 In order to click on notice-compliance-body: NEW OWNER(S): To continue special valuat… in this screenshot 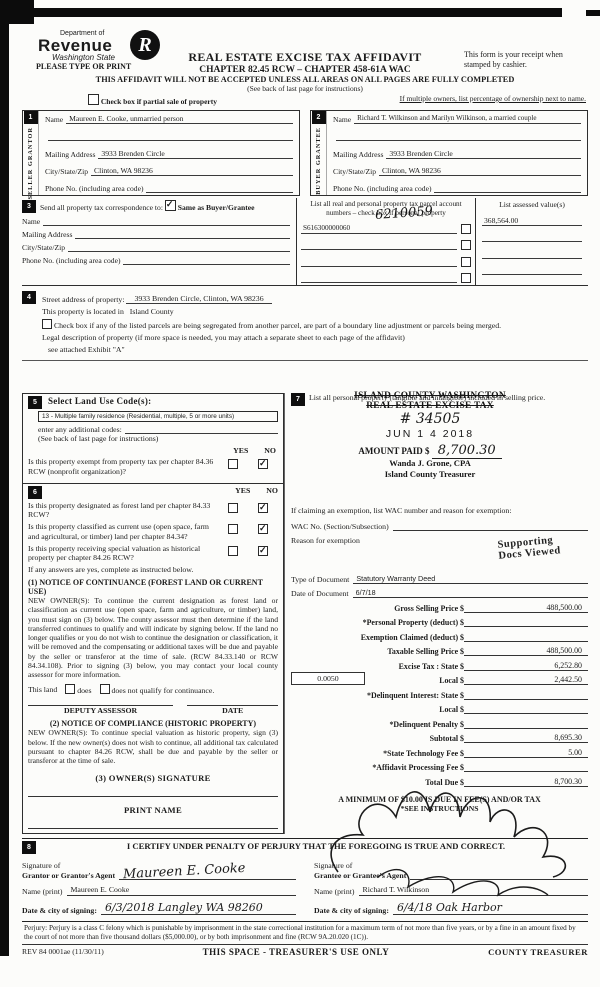, I will do `click(153, 747)`.